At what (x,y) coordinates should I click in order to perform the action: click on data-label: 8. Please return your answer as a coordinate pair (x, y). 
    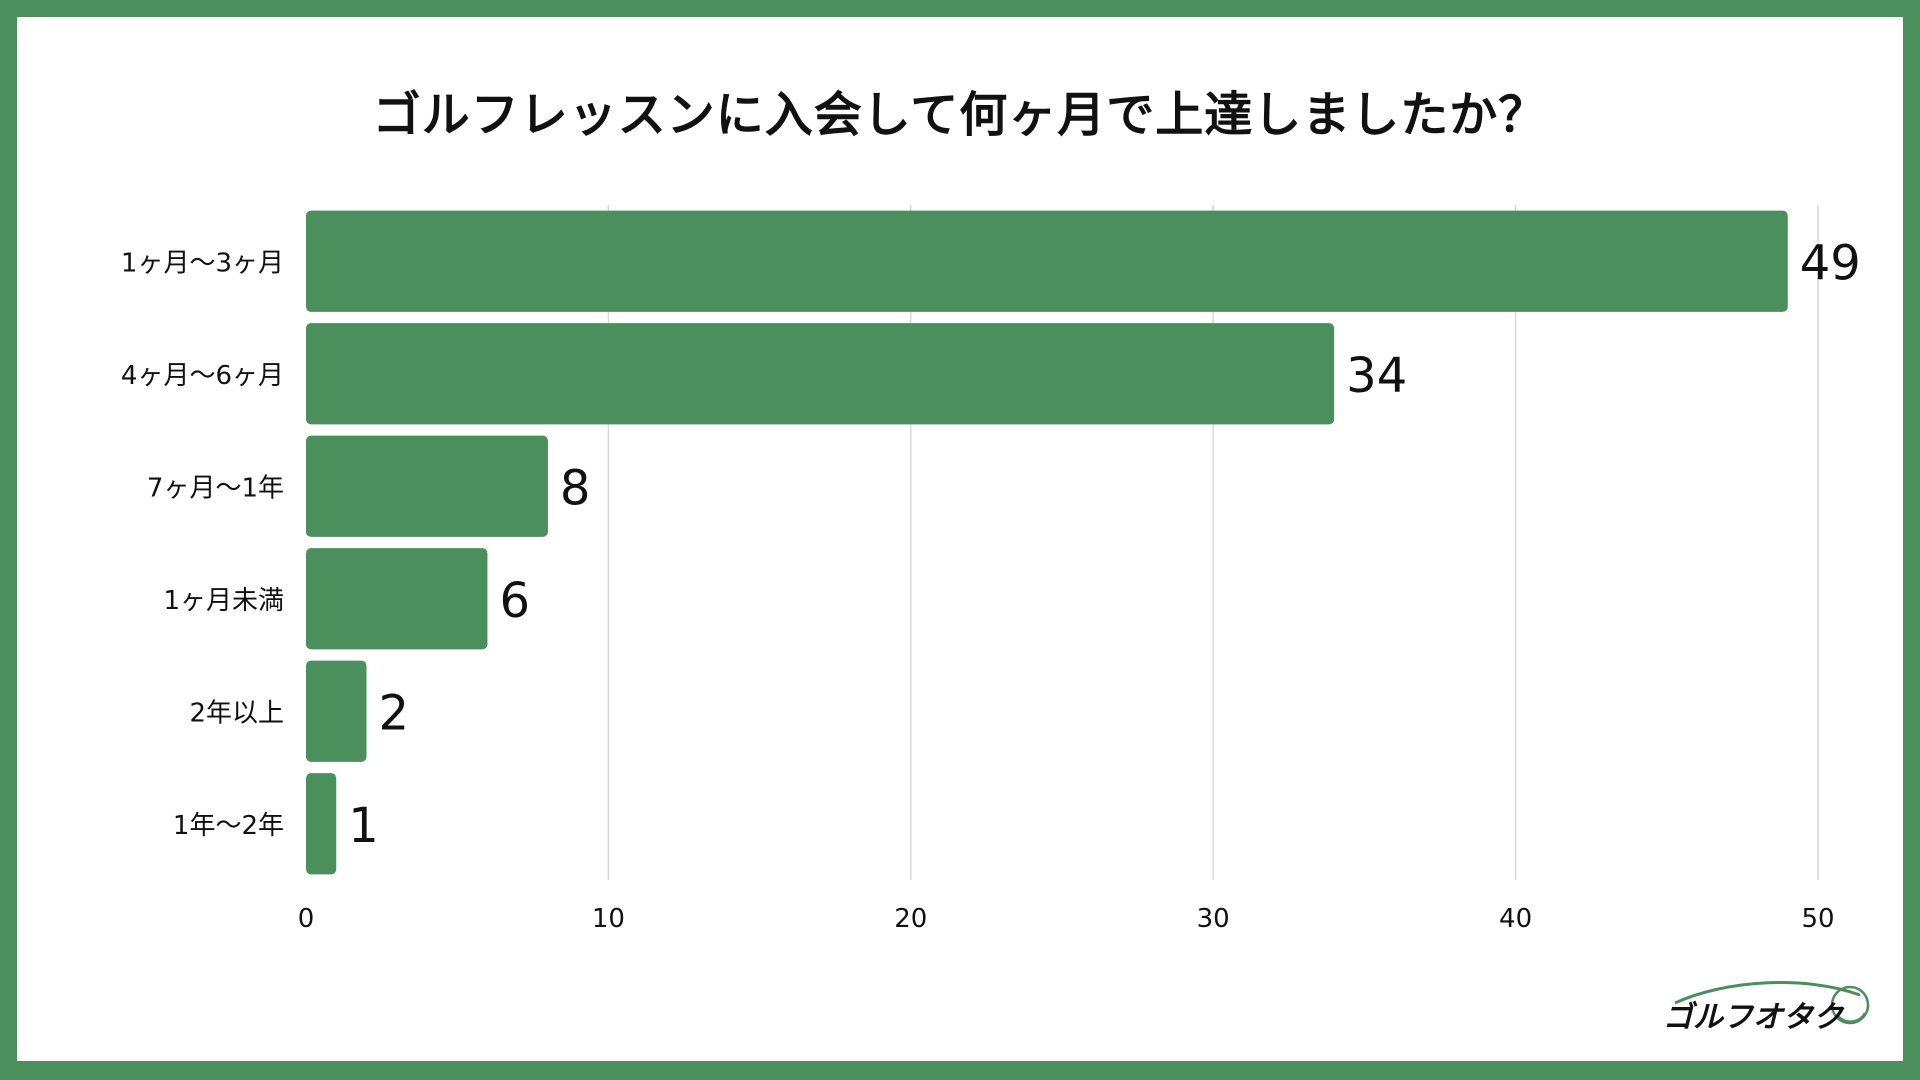
    Looking at the image, I should click on (575, 488).